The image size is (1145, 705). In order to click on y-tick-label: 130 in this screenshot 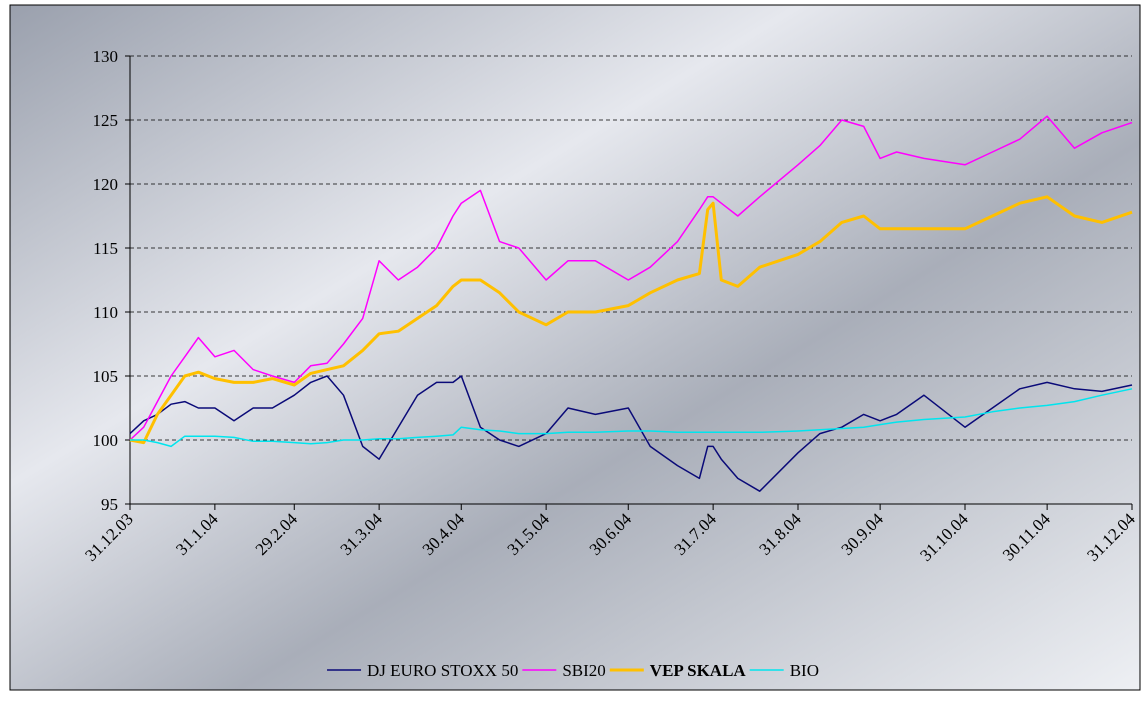, I will do `click(106, 56)`.